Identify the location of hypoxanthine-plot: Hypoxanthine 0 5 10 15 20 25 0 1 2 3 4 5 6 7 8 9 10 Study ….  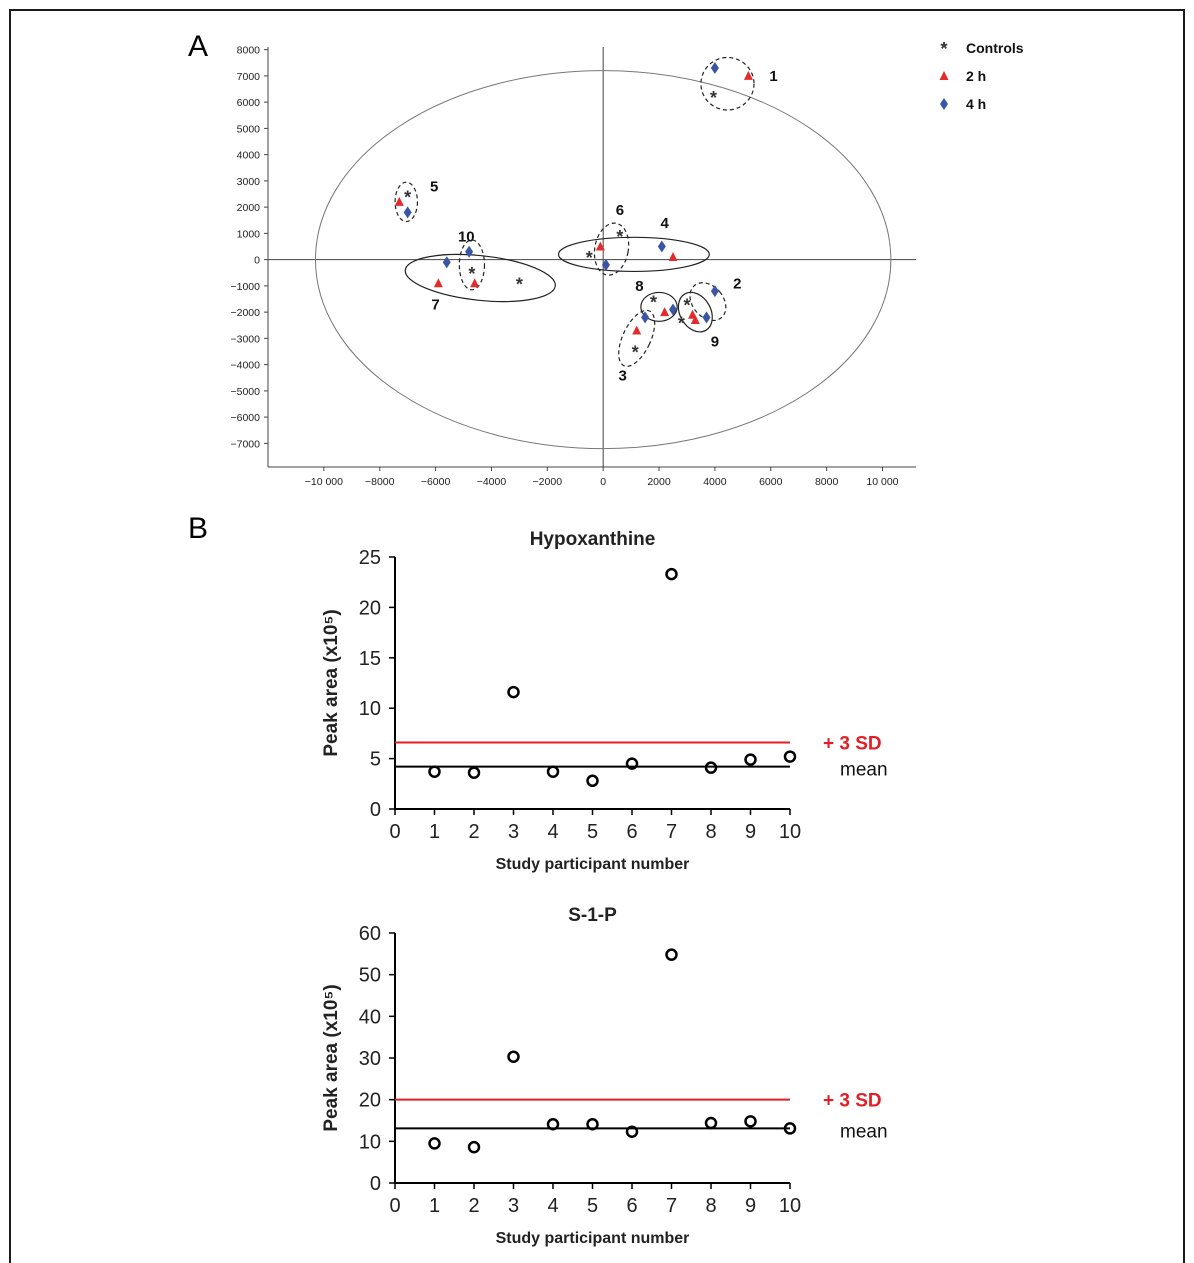
(604, 701).